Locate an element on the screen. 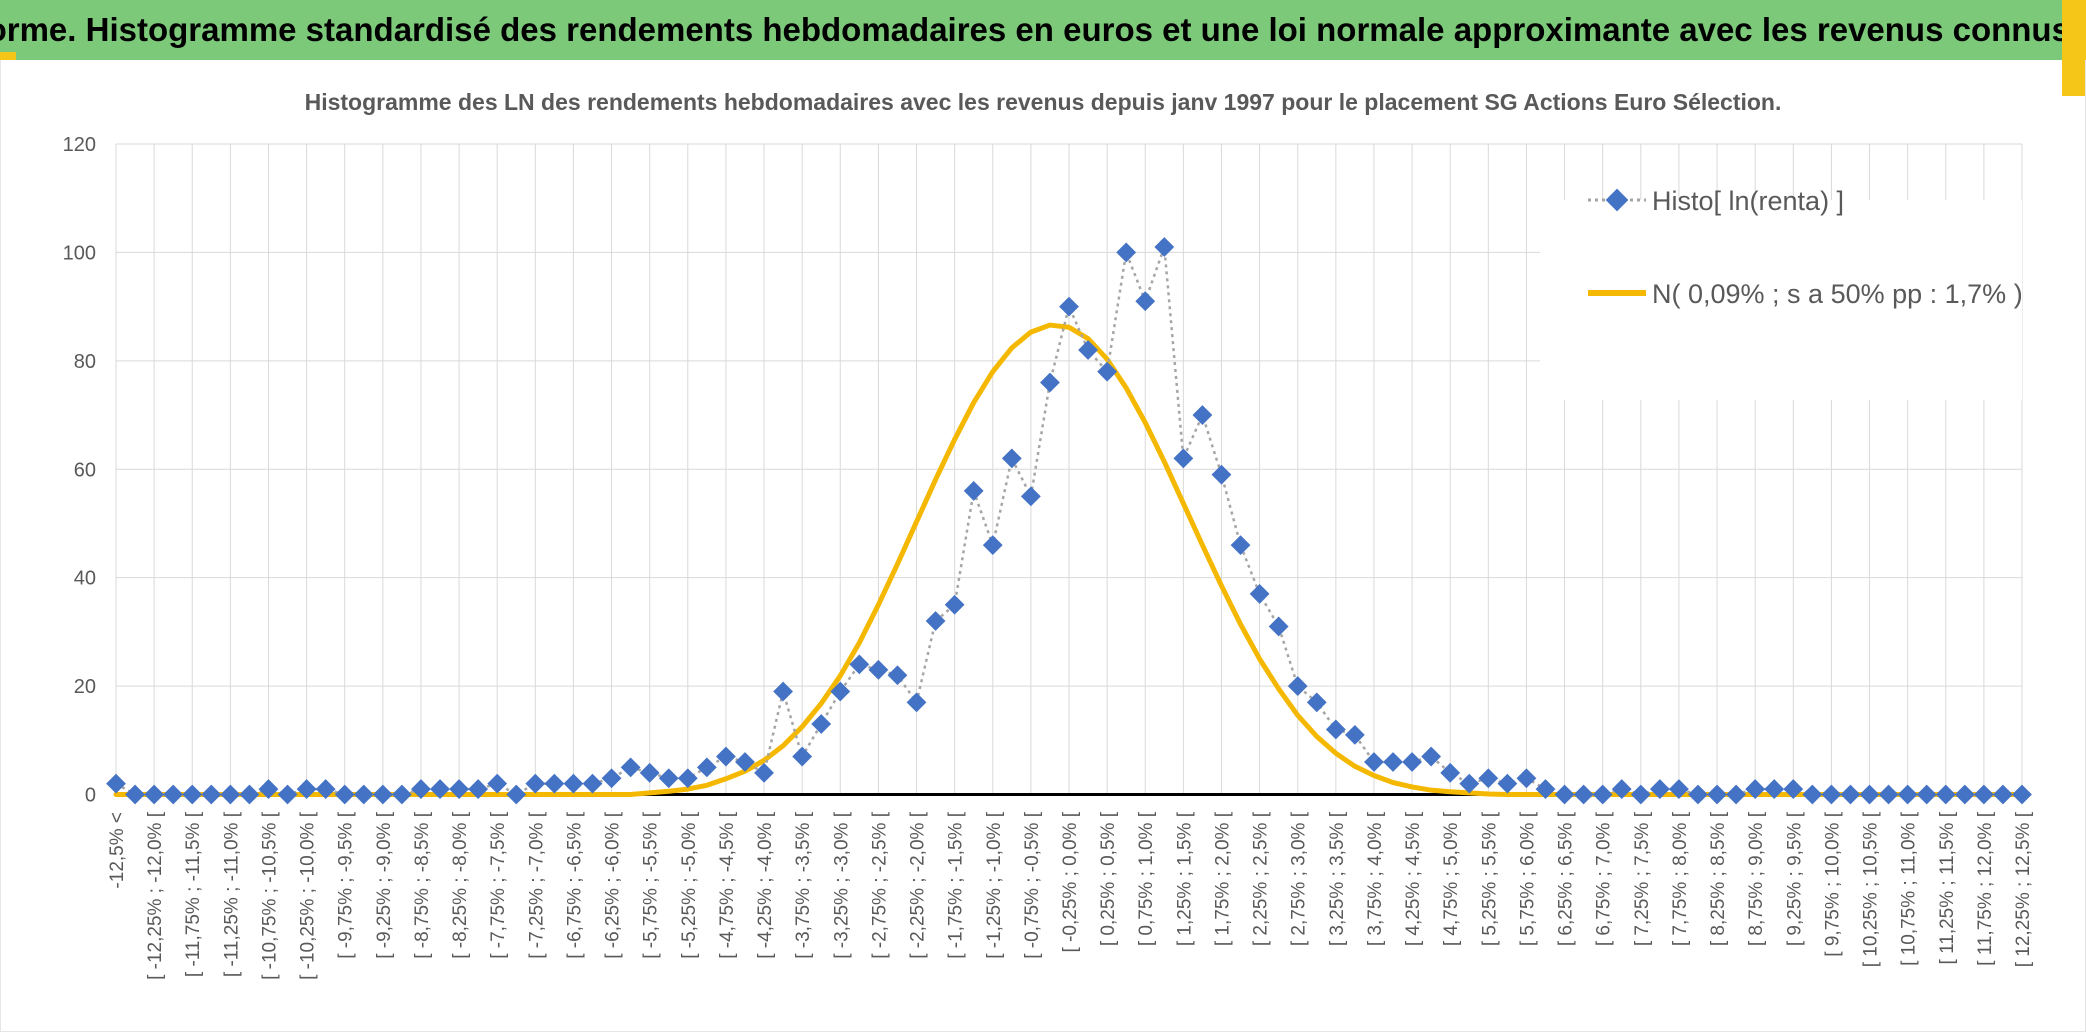 The width and height of the screenshot is (2086, 1032). x-tick-label: [ 8,75% ; 9,0% [ is located at coordinates (1756, 878).